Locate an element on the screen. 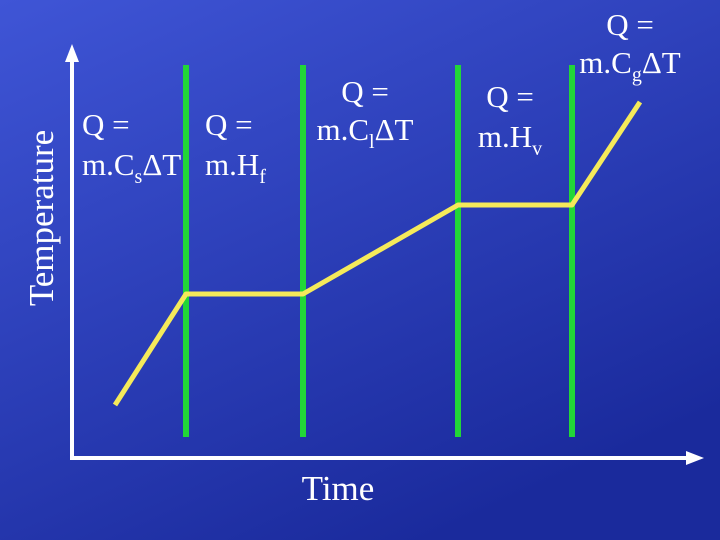  x-arrow is located at coordinates (695, 458).